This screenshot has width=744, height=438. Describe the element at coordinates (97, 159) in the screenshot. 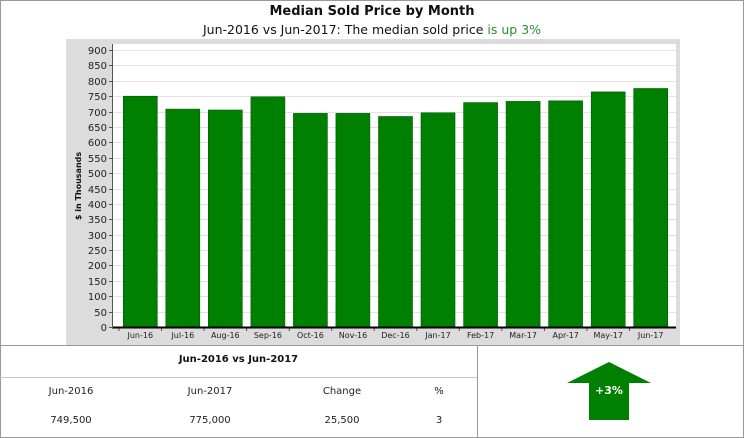

I see `y-tick-label: 550` at that location.